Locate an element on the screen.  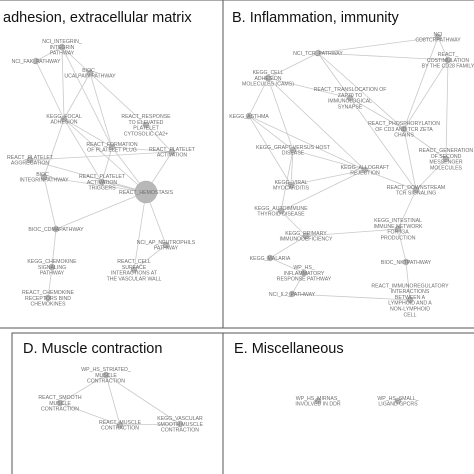
edge-b9-b13 is located at coordinates (431, 174).